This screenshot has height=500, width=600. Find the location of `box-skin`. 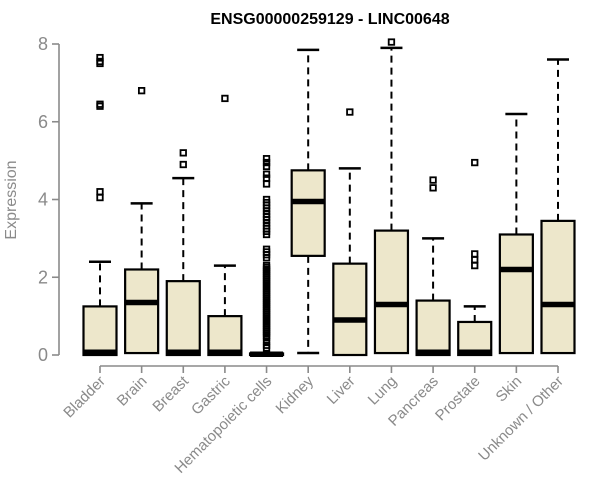

box-skin is located at coordinates (516, 233).